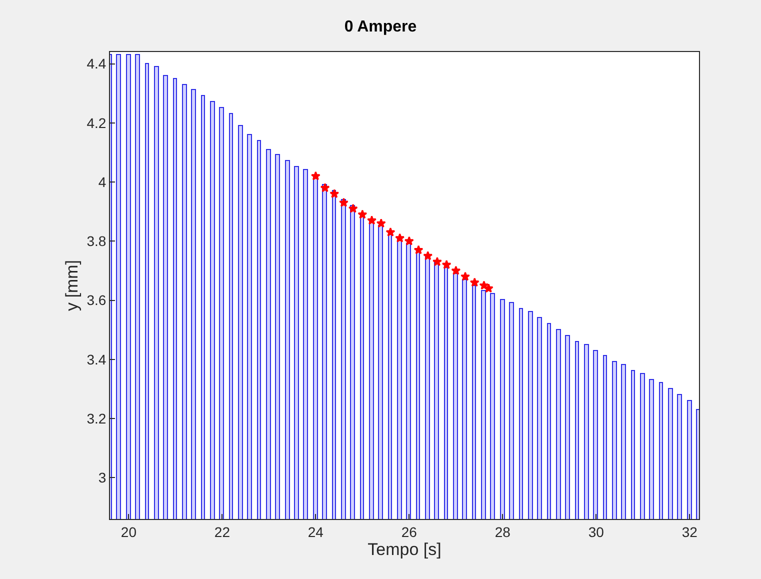 The image size is (761, 579). What do you see at coordinates (409, 532) in the screenshot?
I see `x-tick-label: 26` at bounding box center [409, 532].